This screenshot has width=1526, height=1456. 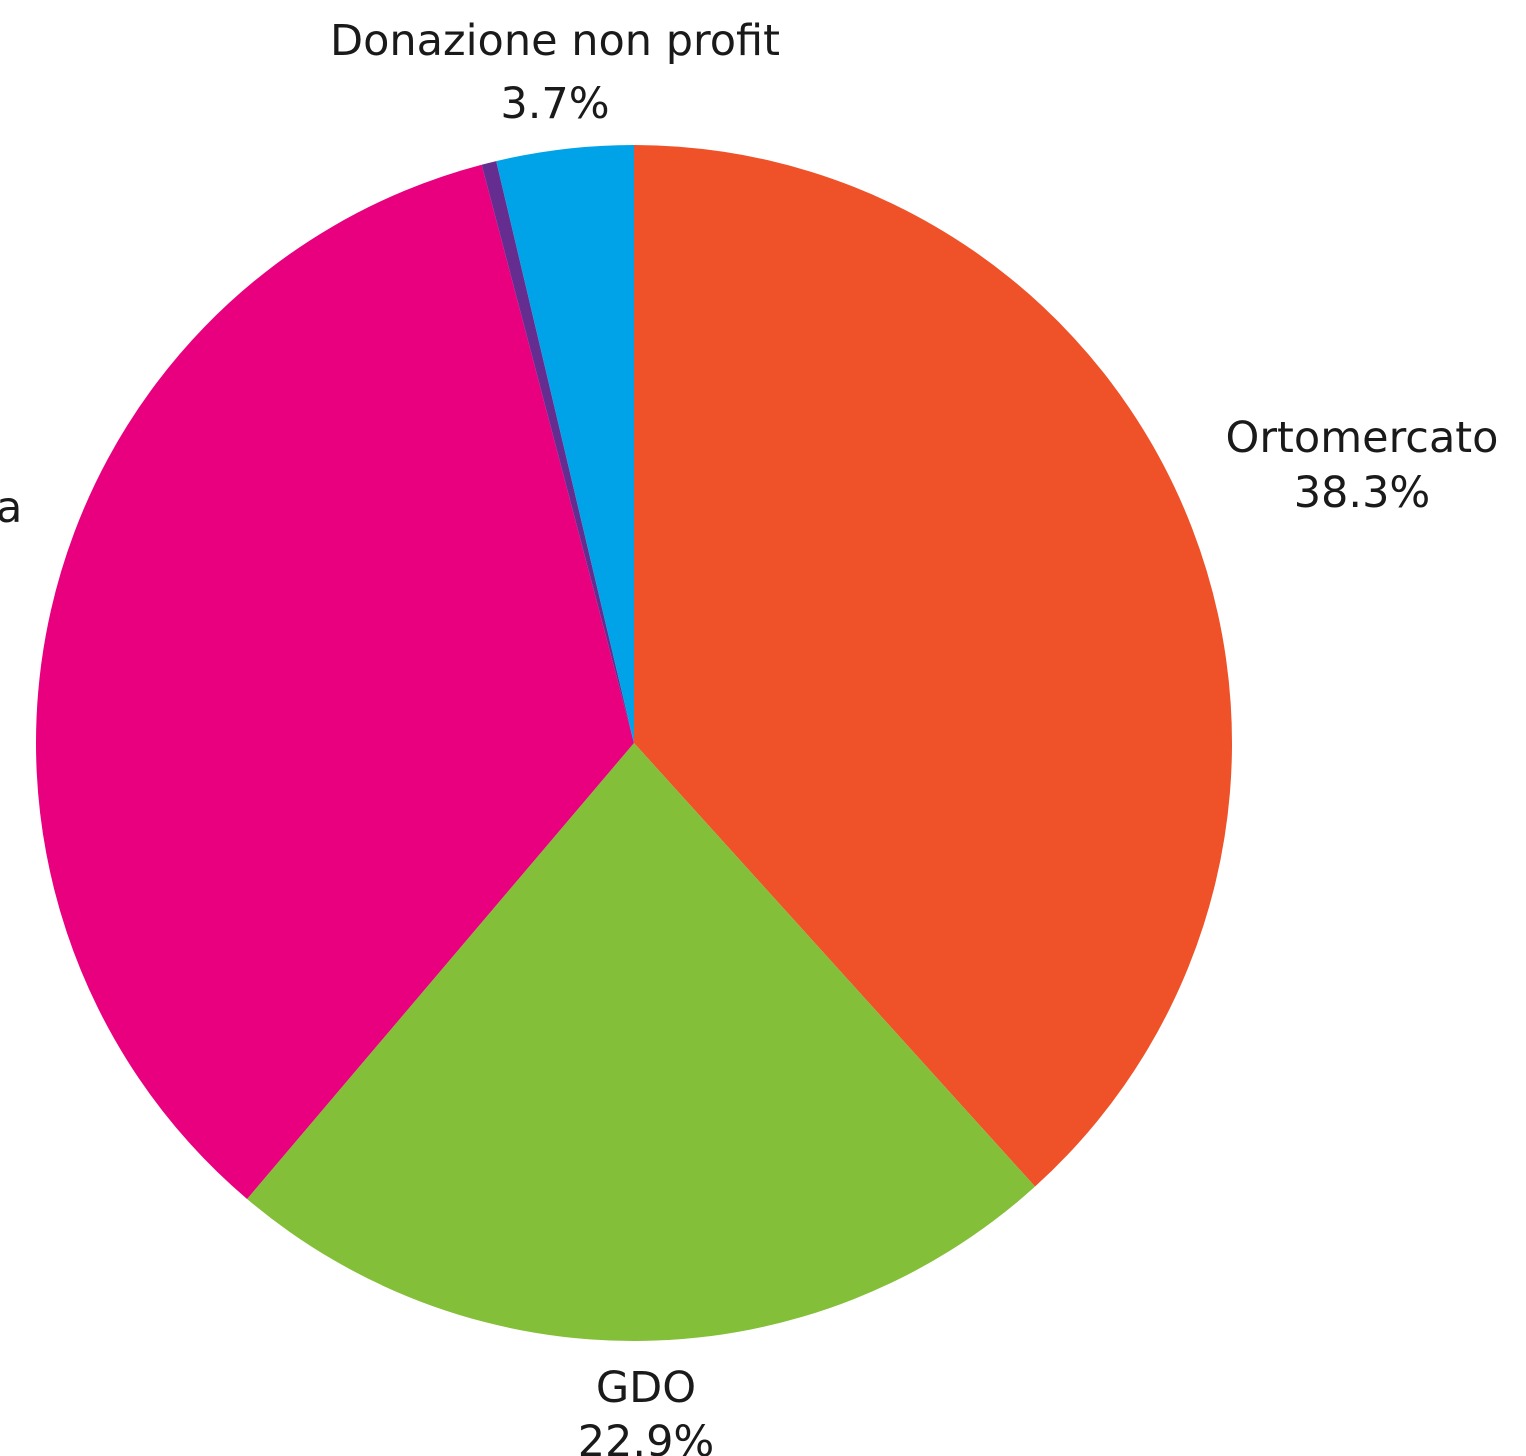 What do you see at coordinates (646, 1388) in the screenshot?
I see `slice-label-gdo: GDO` at bounding box center [646, 1388].